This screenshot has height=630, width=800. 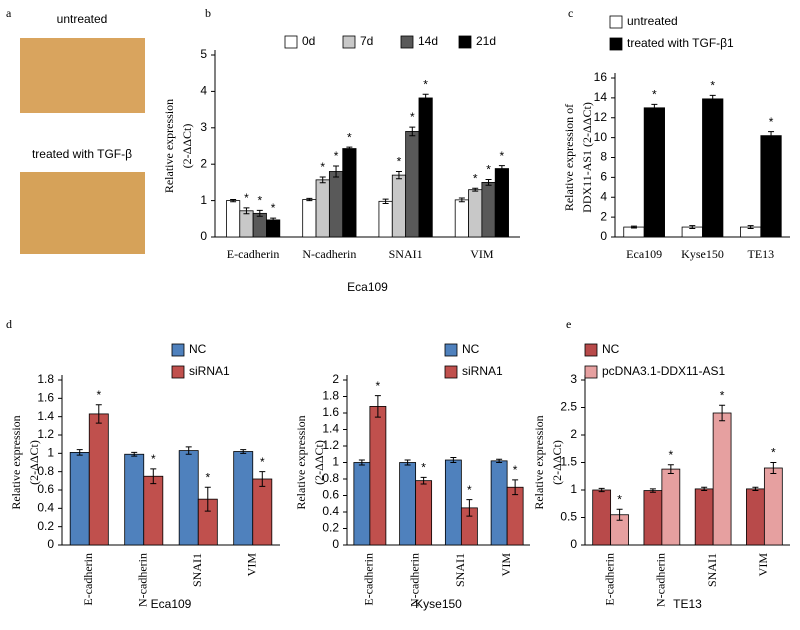 What do you see at coordinates (486, 41) in the screenshot?
I see `legend-label: 21d` at bounding box center [486, 41].